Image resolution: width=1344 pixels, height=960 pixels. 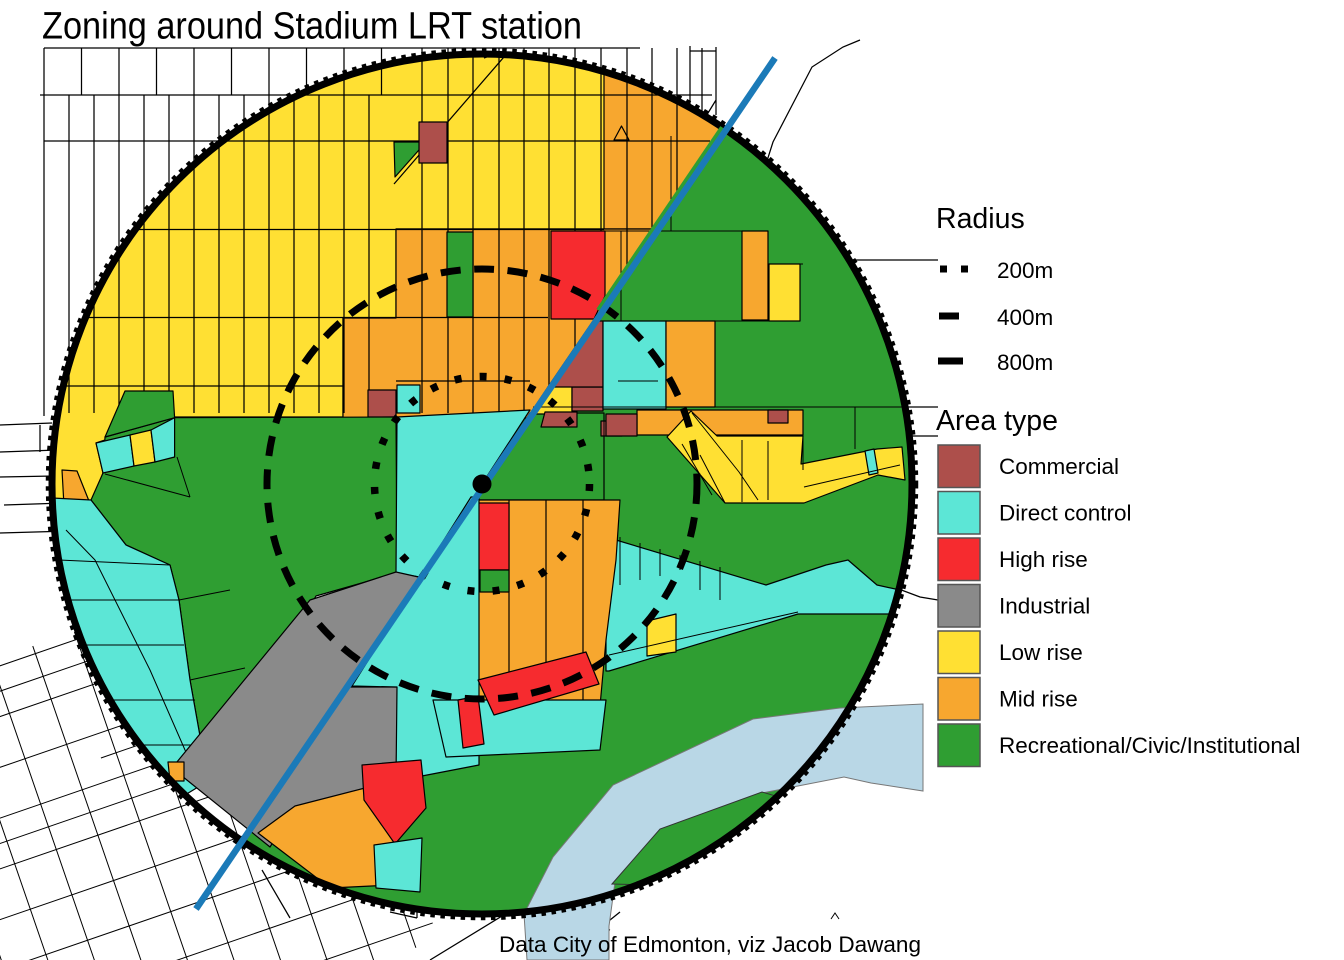 What do you see at coordinates (1059, 466) in the screenshot?
I see `svg-text: Commercial` at bounding box center [1059, 466].